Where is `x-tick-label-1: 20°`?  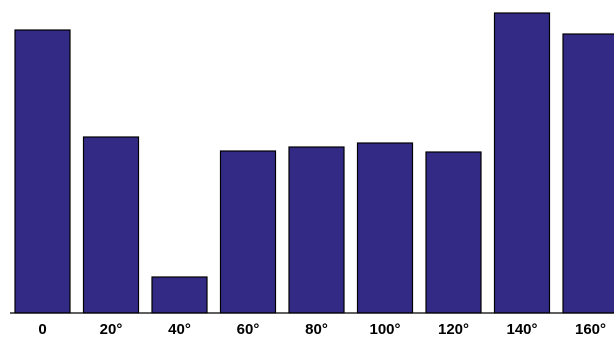 x-tick-label-1: 20° is located at coordinates (111, 329).